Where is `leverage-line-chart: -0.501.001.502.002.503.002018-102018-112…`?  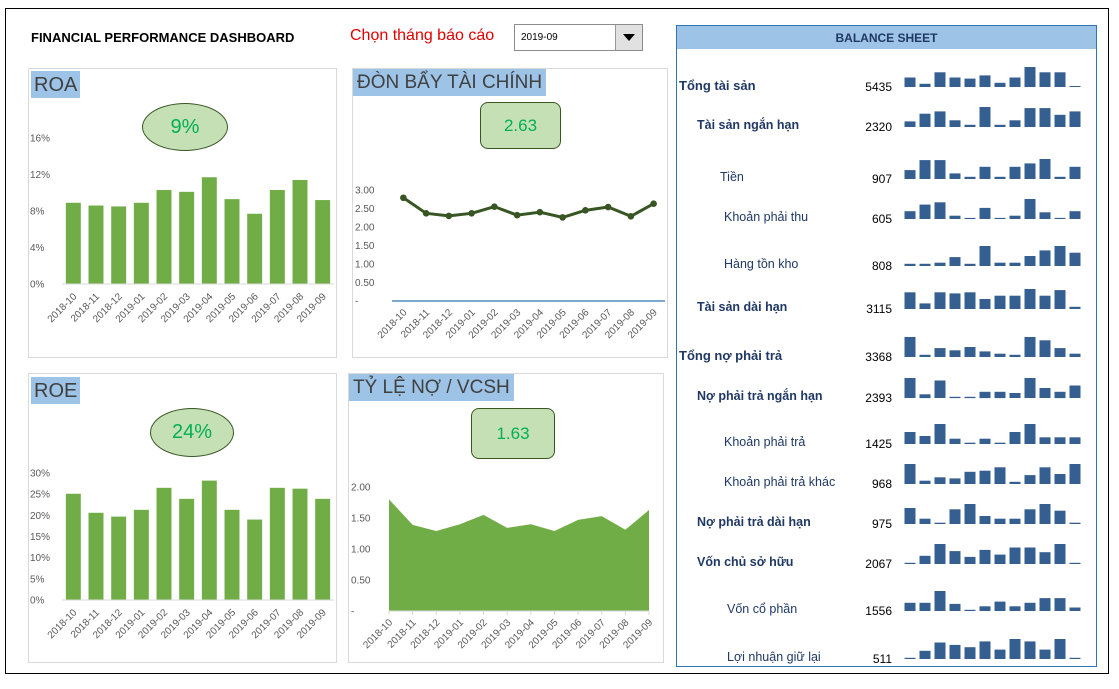 leverage-line-chart: -0.501.001.502.002.503.002018-102018-112… is located at coordinates (510, 263).